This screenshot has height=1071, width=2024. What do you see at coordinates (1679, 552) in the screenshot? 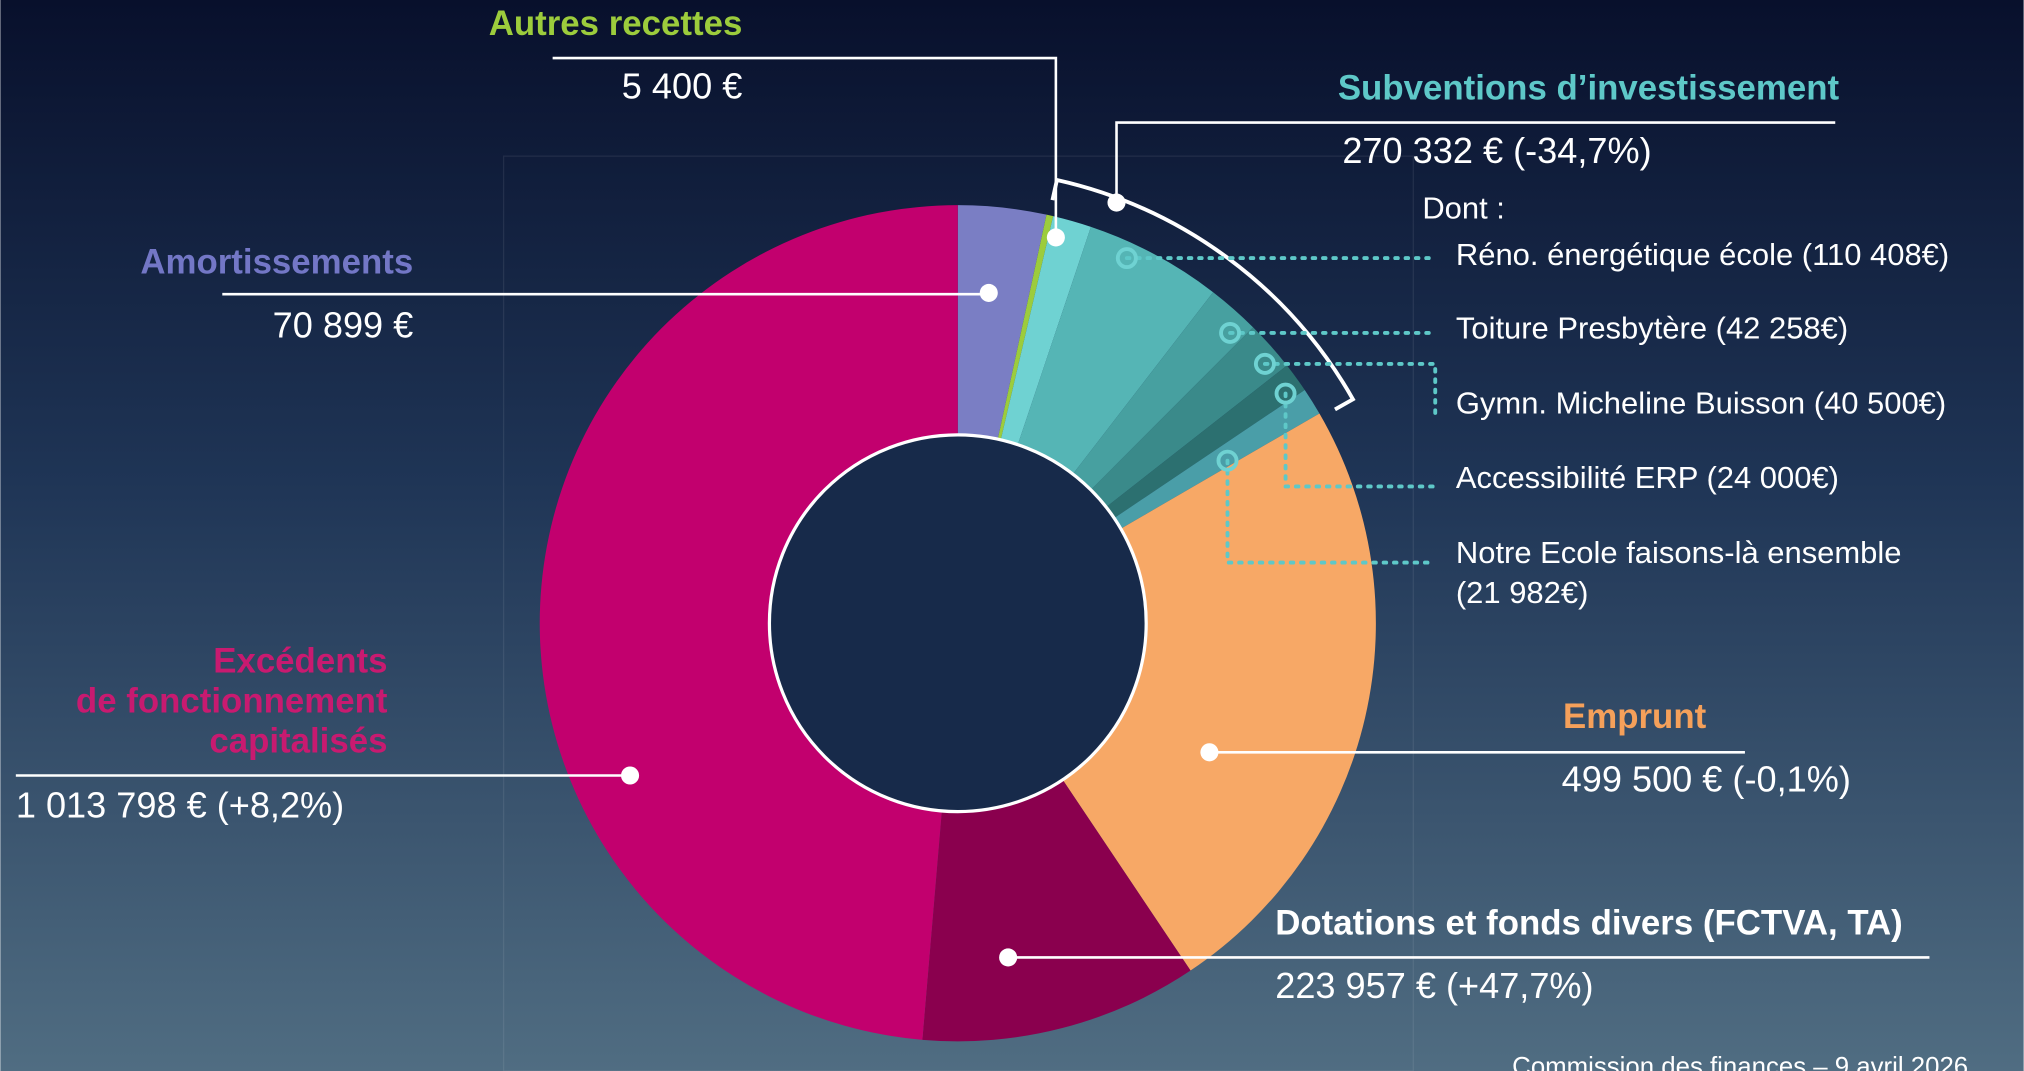
I see `item-label: Notre Ecole faisons-là ensemble` at bounding box center [1679, 552].